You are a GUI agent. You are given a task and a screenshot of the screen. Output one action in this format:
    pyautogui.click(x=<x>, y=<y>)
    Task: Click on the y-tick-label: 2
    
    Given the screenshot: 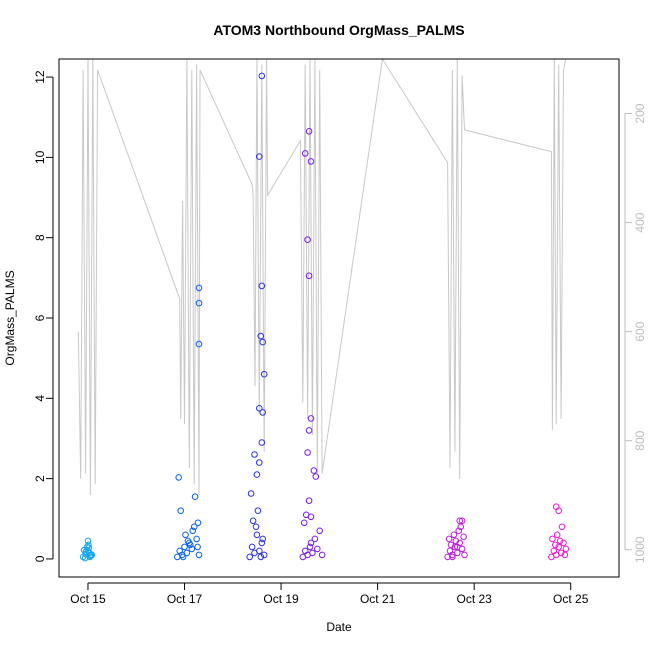 What is the action you would take?
    pyautogui.click(x=40, y=478)
    